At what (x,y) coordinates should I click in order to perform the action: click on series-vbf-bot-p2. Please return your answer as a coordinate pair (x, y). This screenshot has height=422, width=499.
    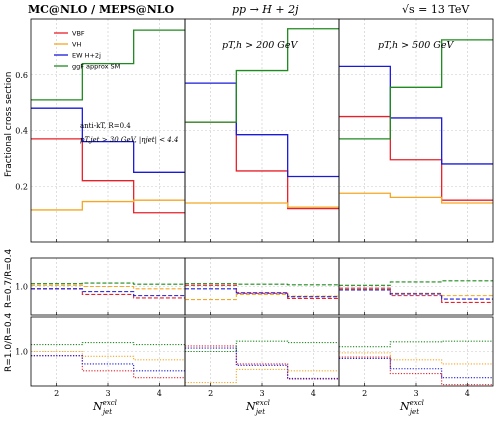
    Looking at the image, I should click on (262, 362).